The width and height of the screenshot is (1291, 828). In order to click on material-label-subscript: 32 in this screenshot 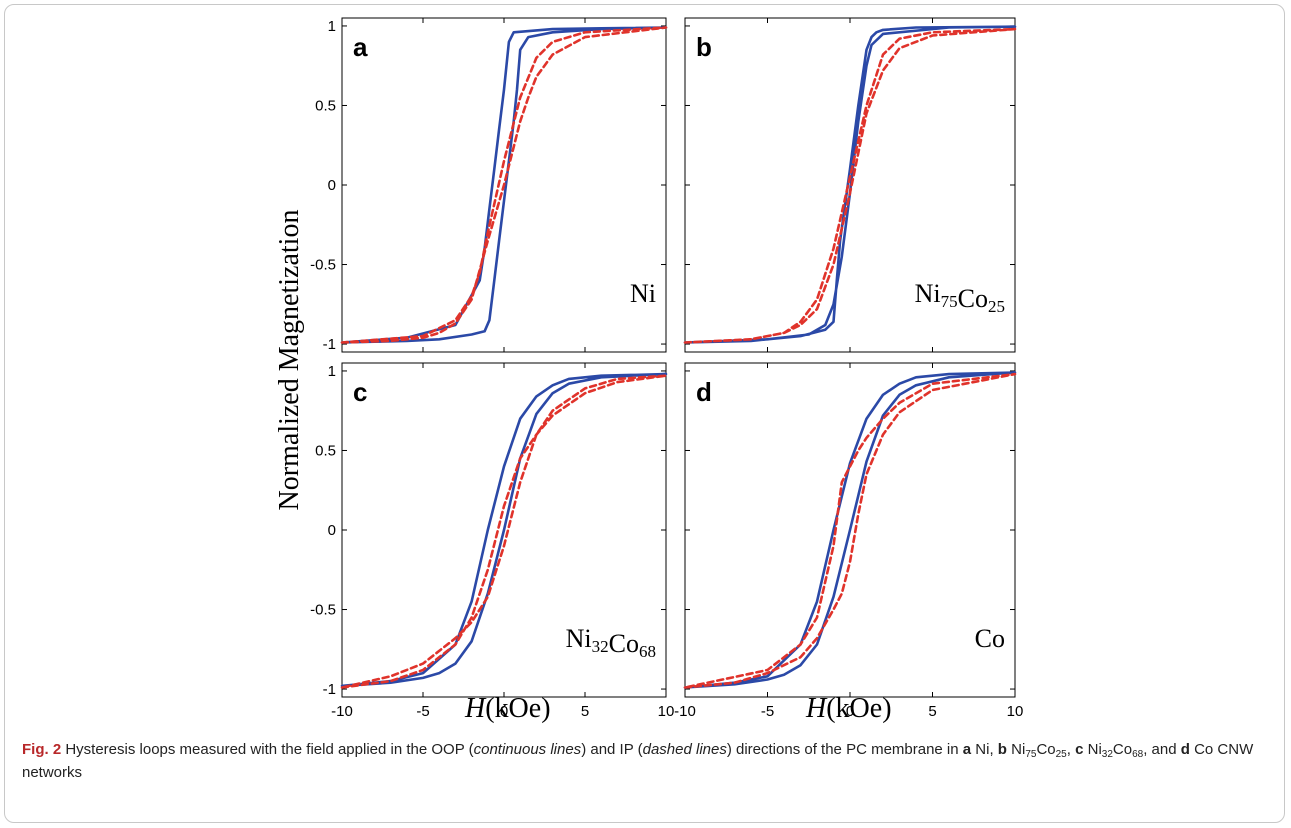, I will do `click(600, 646)`.